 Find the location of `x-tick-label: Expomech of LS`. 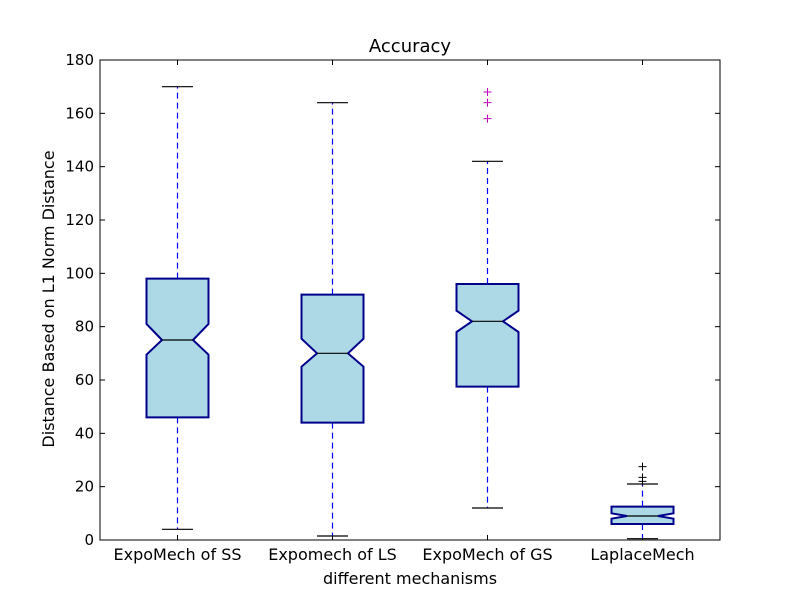

x-tick-label: Expomech of LS is located at coordinates (332, 554).